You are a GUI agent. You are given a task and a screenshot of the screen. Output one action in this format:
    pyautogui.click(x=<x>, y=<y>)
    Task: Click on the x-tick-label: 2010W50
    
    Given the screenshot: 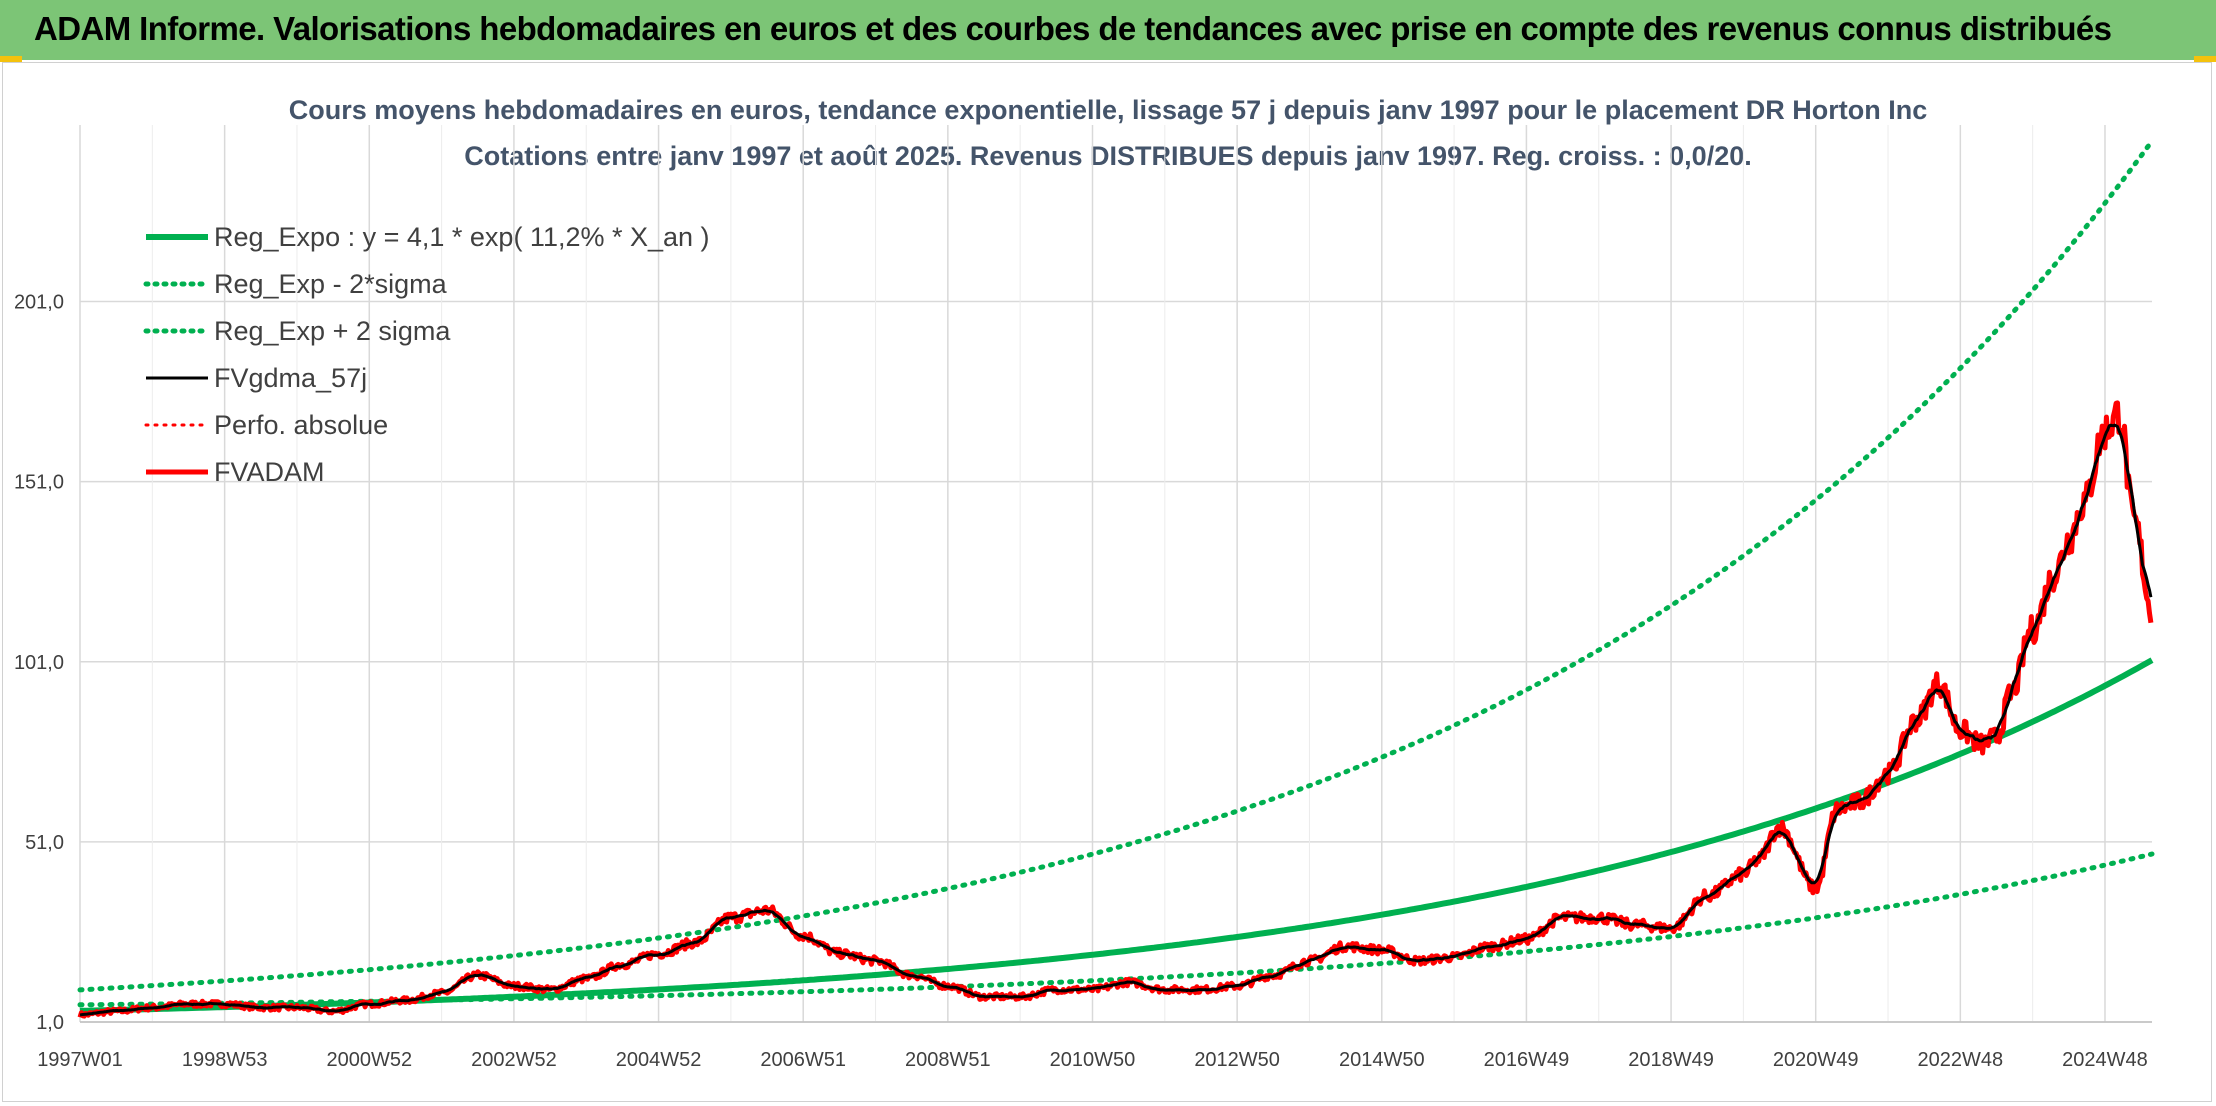 What is the action you would take?
    pyautogui.click(x=1093, y=1060)
    